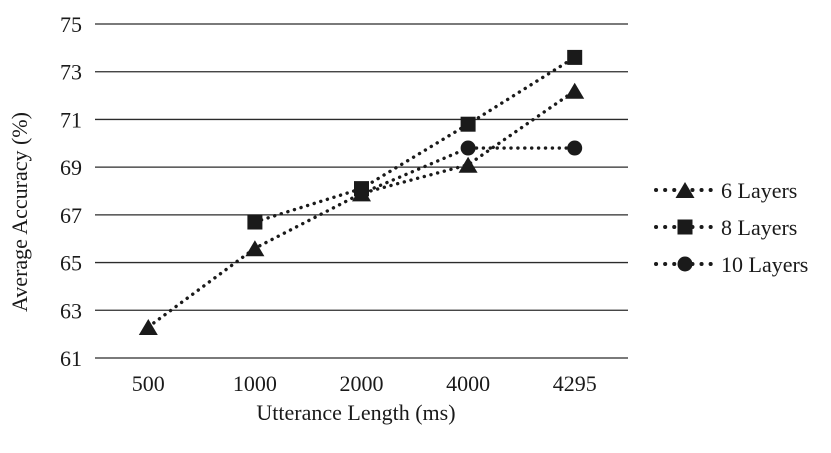  What do you see at coordinates (71, 358) in the screenshot?
I see `y-tick-label: 61` at bounding box center [71, 358].